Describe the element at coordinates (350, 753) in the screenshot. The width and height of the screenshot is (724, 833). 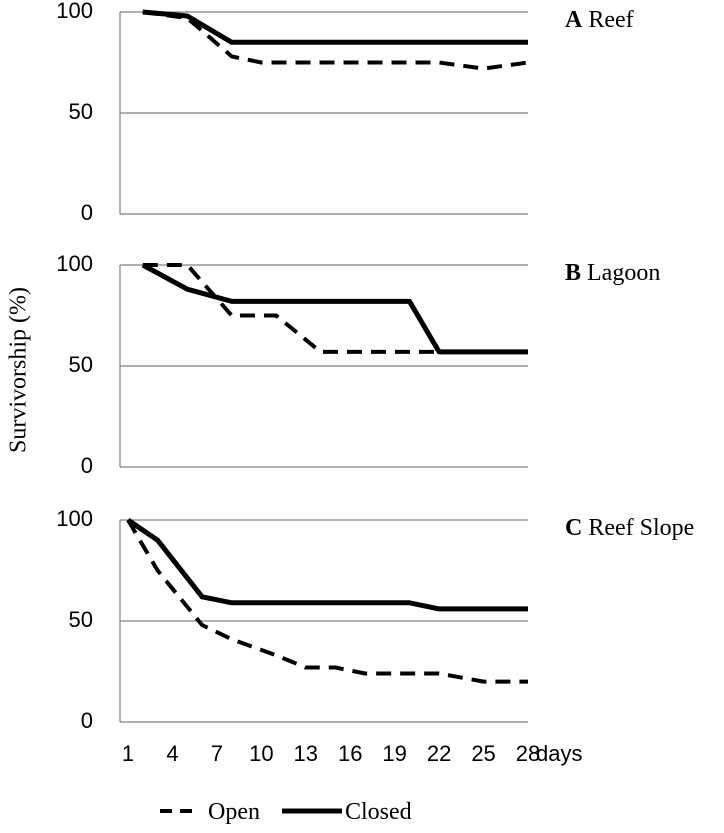
I see `x-tick-label: 16` at that location.